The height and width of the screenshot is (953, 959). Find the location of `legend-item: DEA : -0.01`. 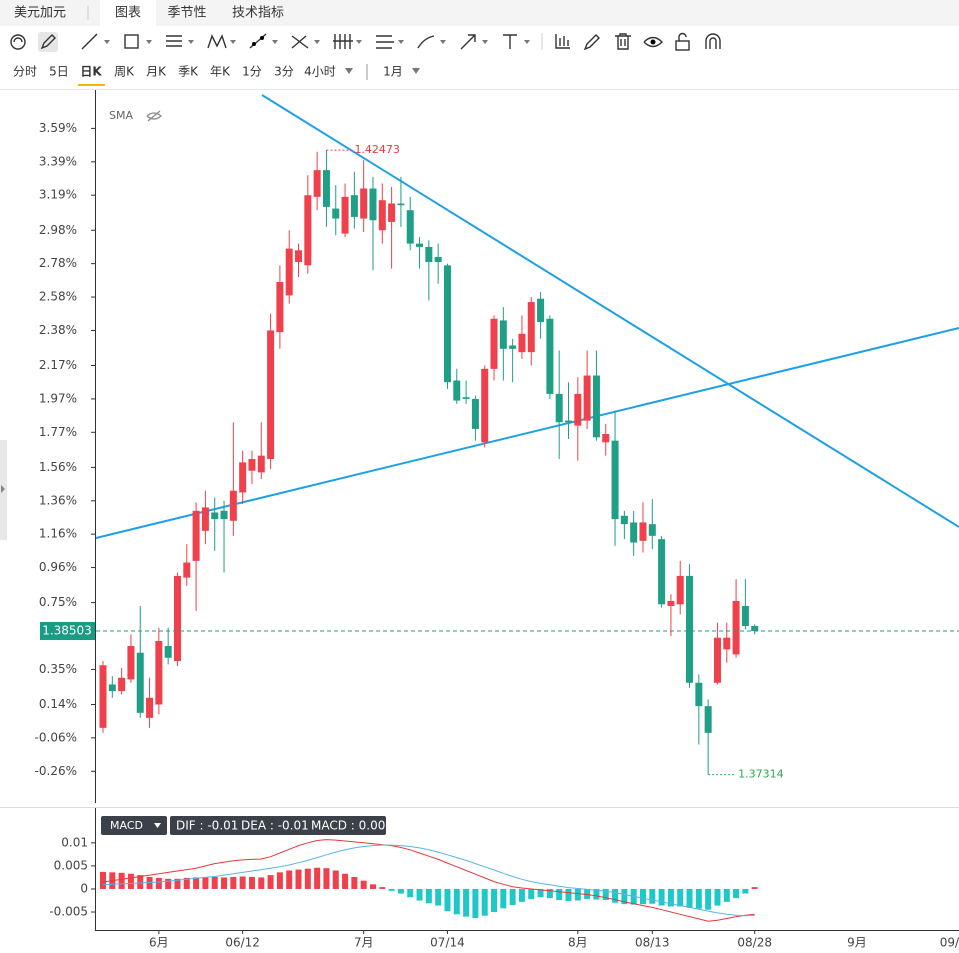

legend-item: DEA : -0.01 is located at coordinates (275, 826).